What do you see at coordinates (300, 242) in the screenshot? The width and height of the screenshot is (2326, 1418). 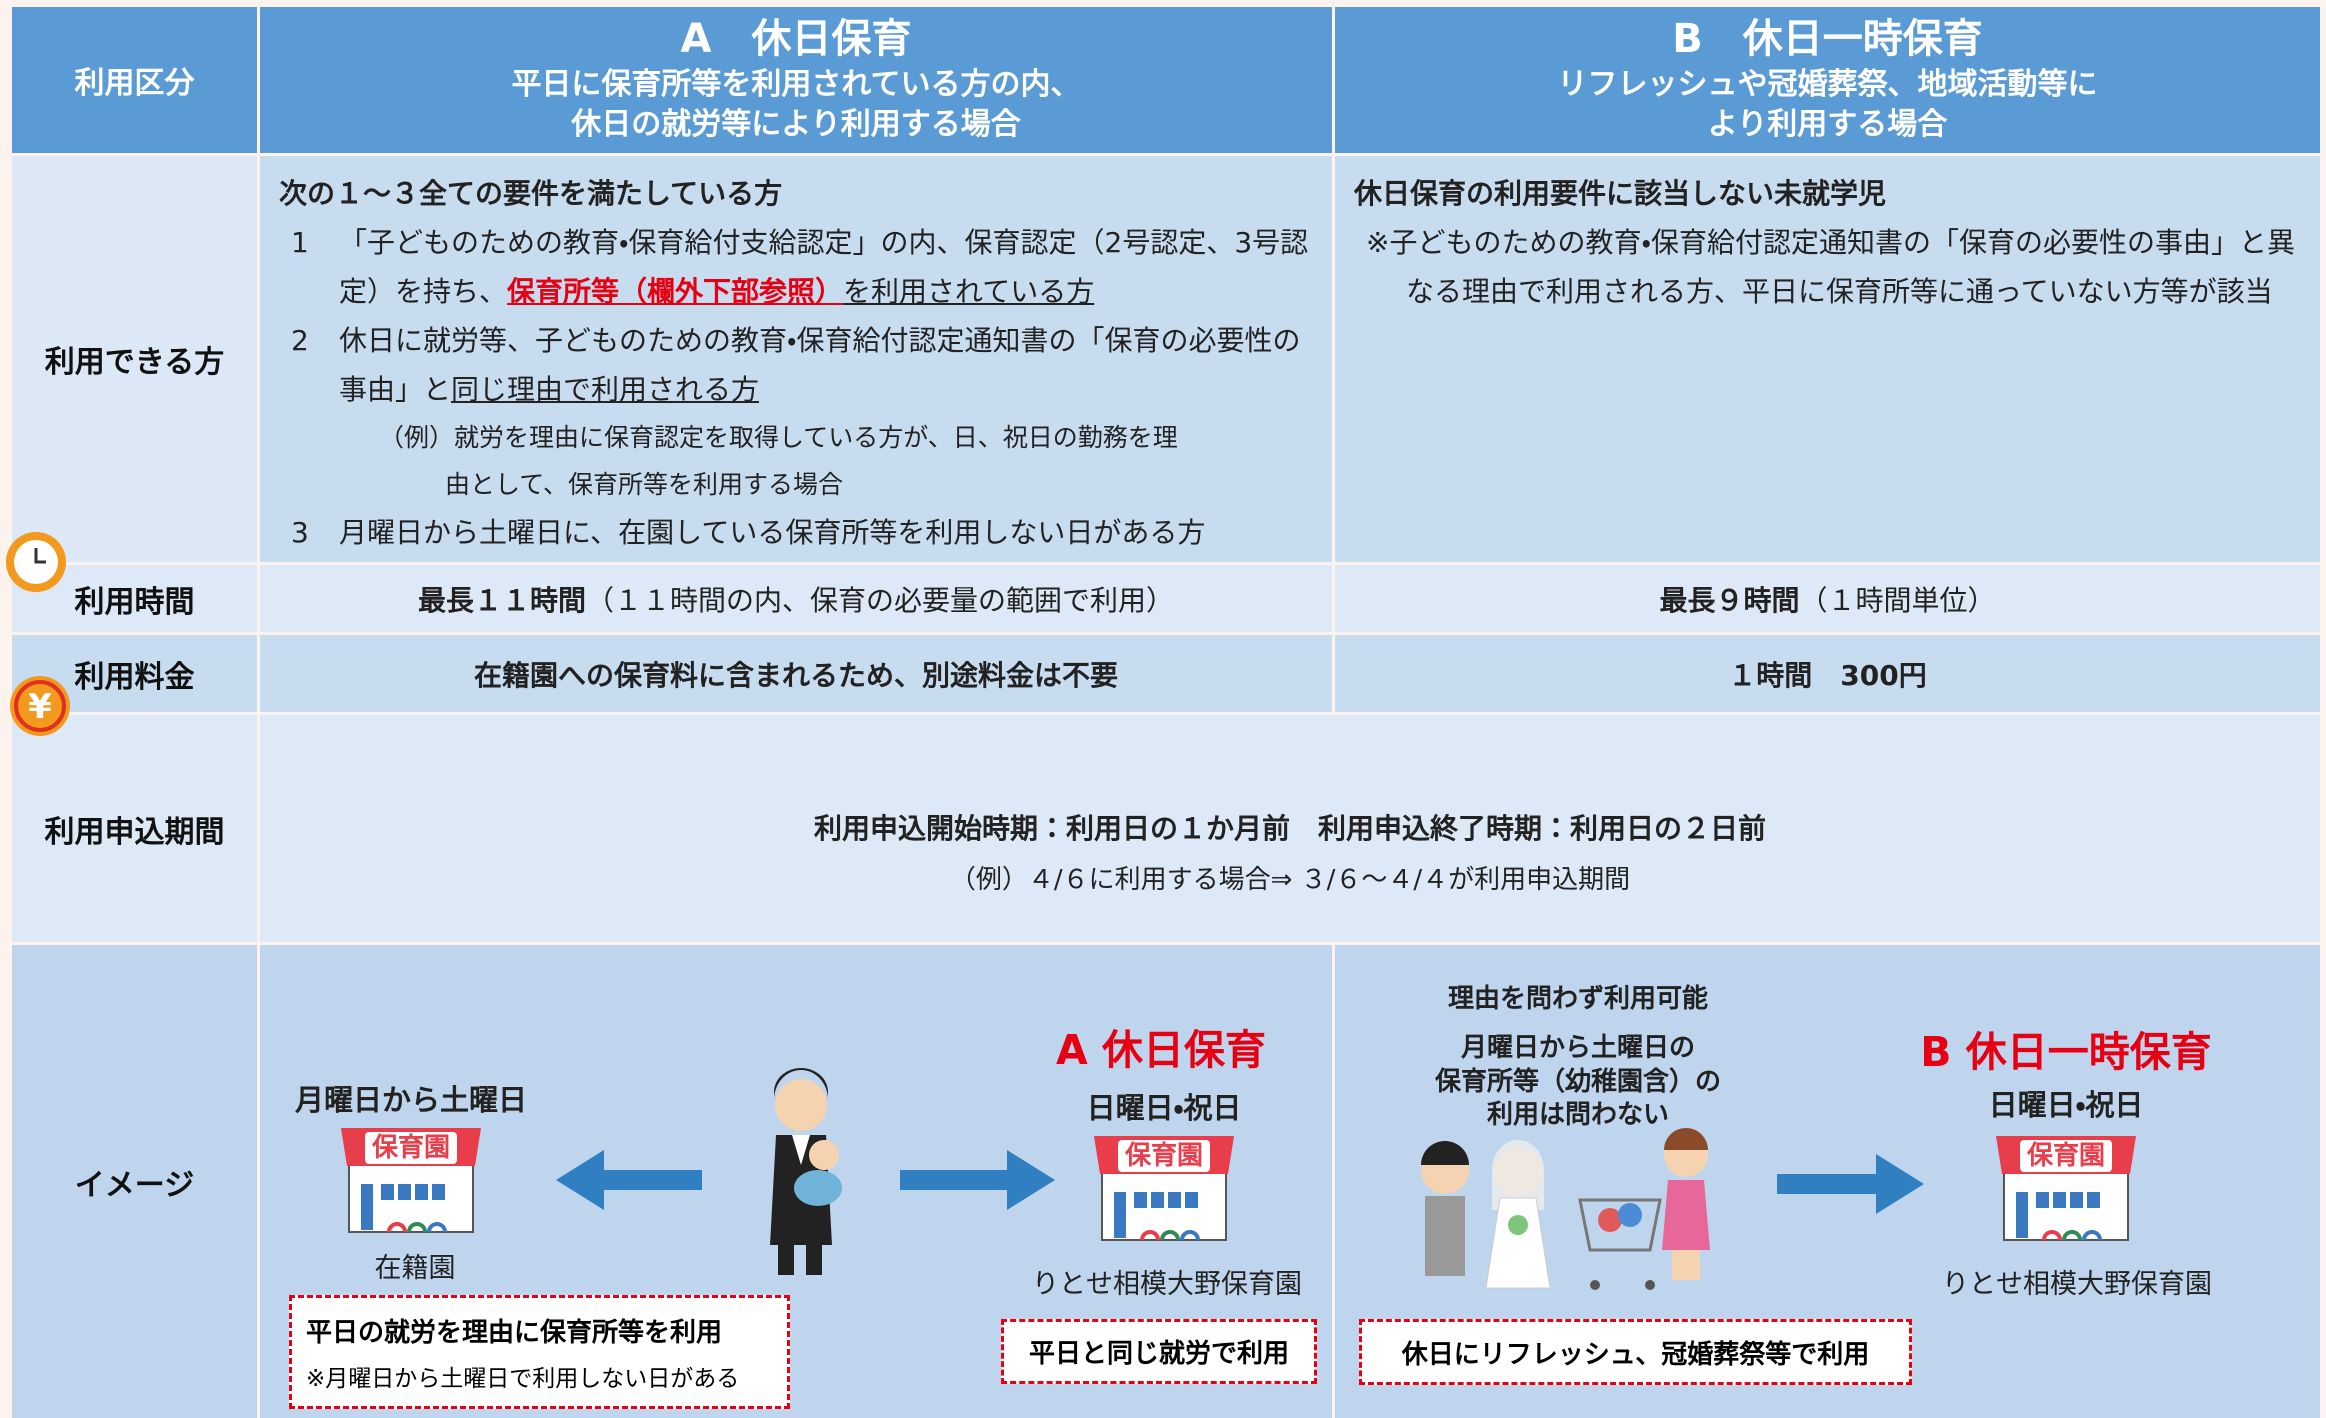 I see `item-number: 1` at bounding box center [300, 242].